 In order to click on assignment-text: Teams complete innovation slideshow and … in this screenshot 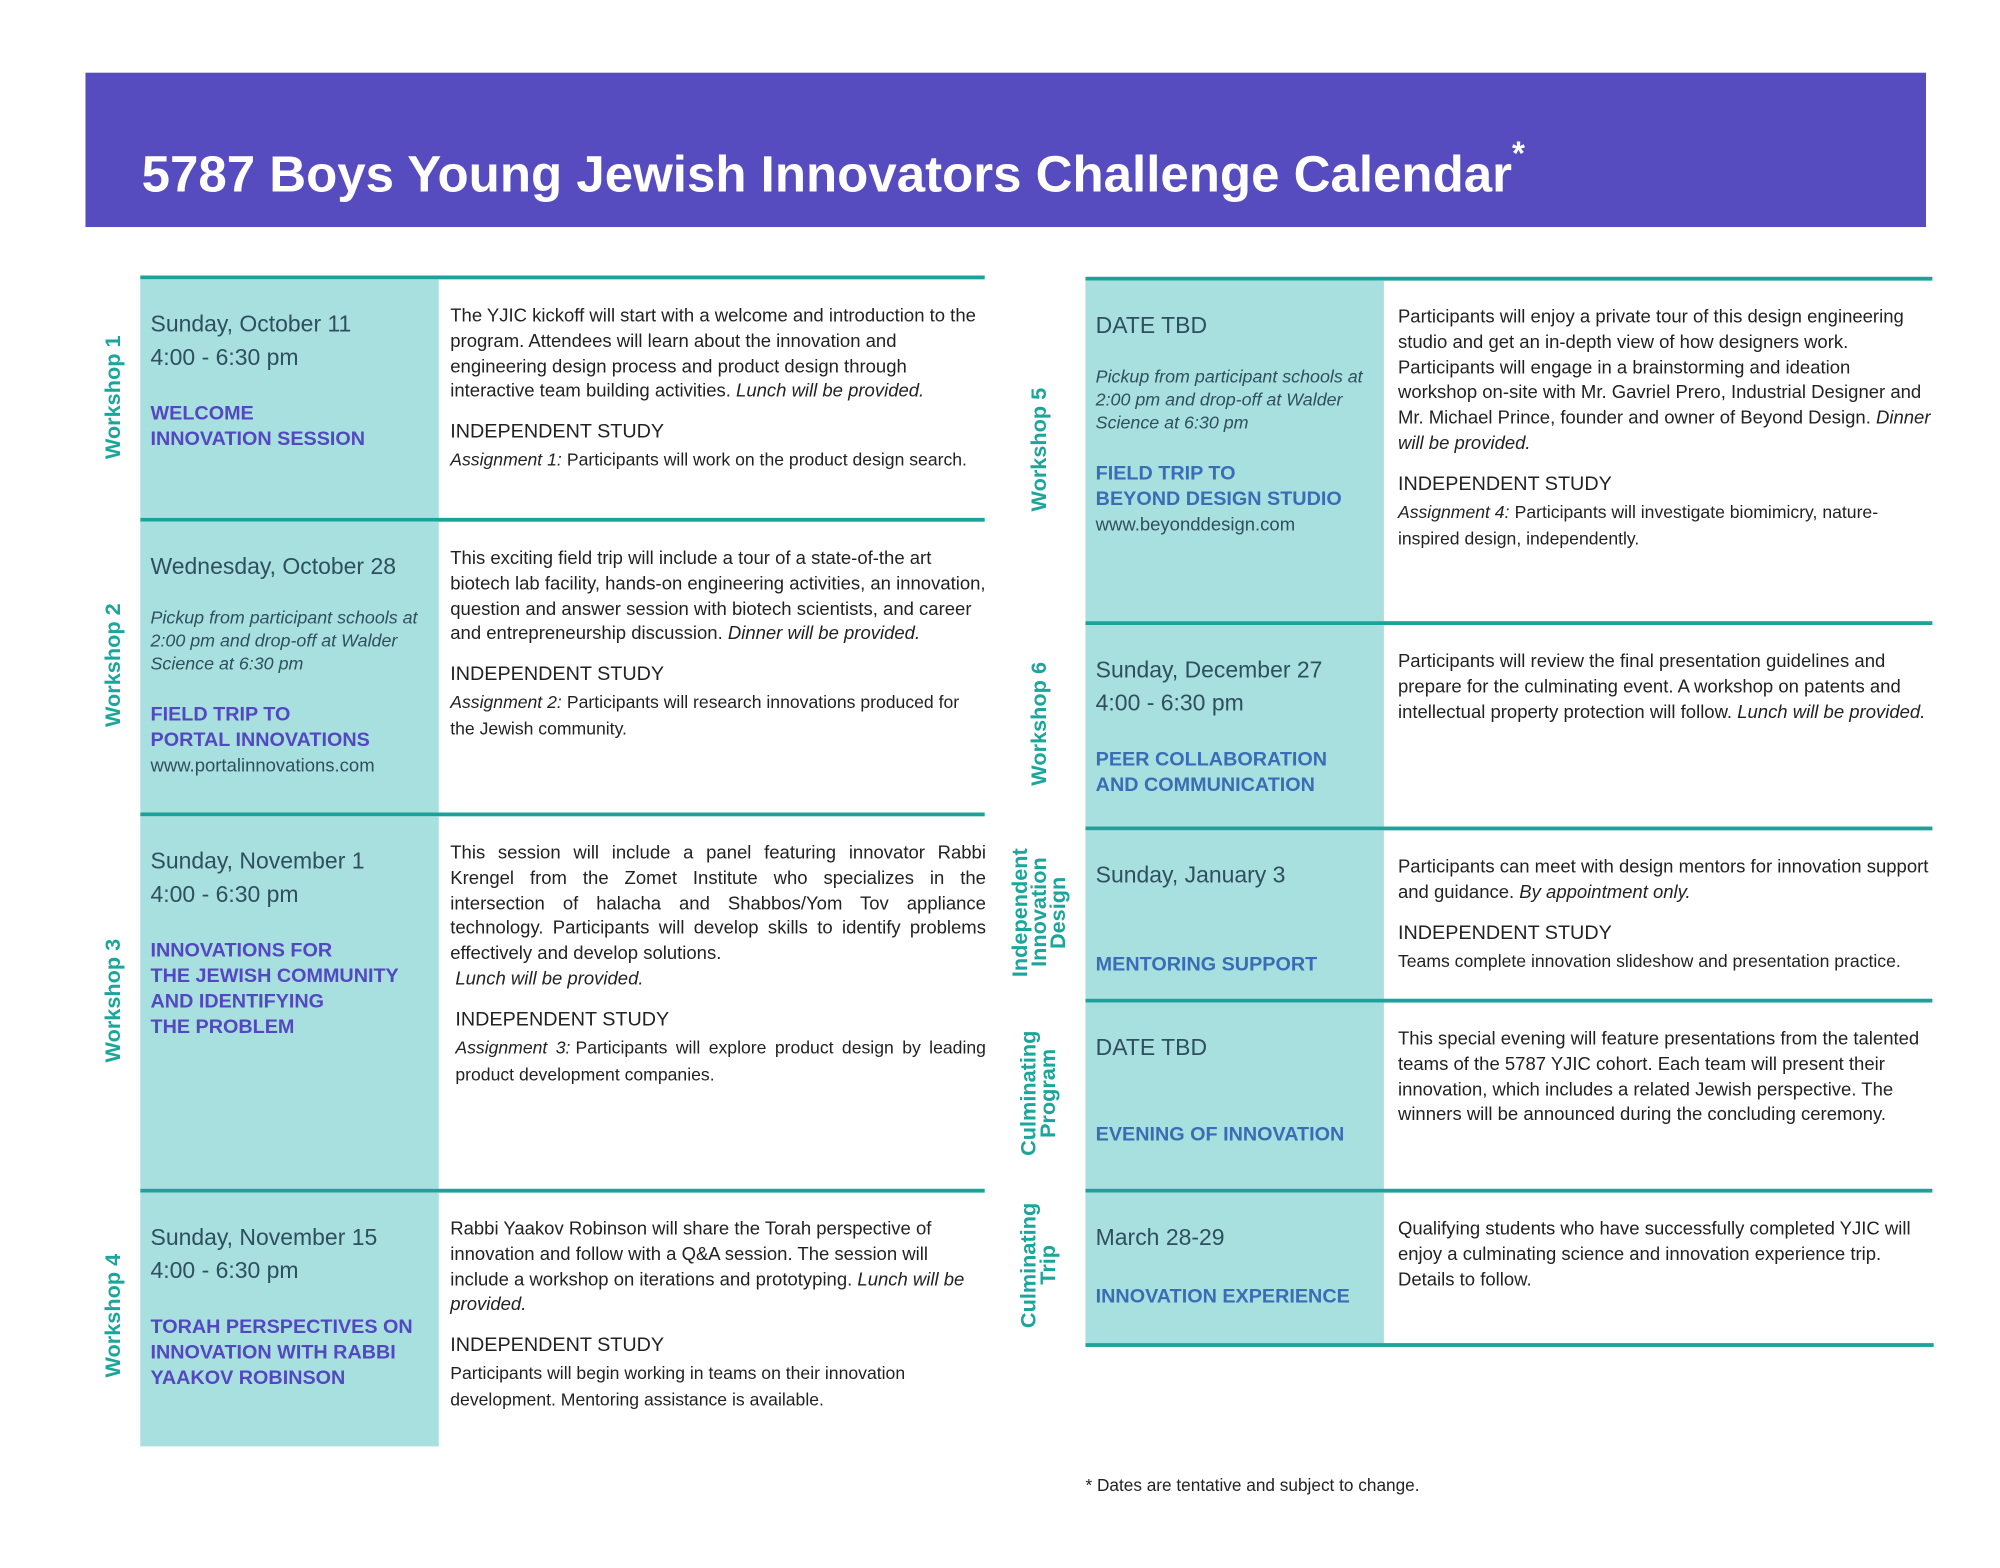, I will do `click(1649, 961)`.